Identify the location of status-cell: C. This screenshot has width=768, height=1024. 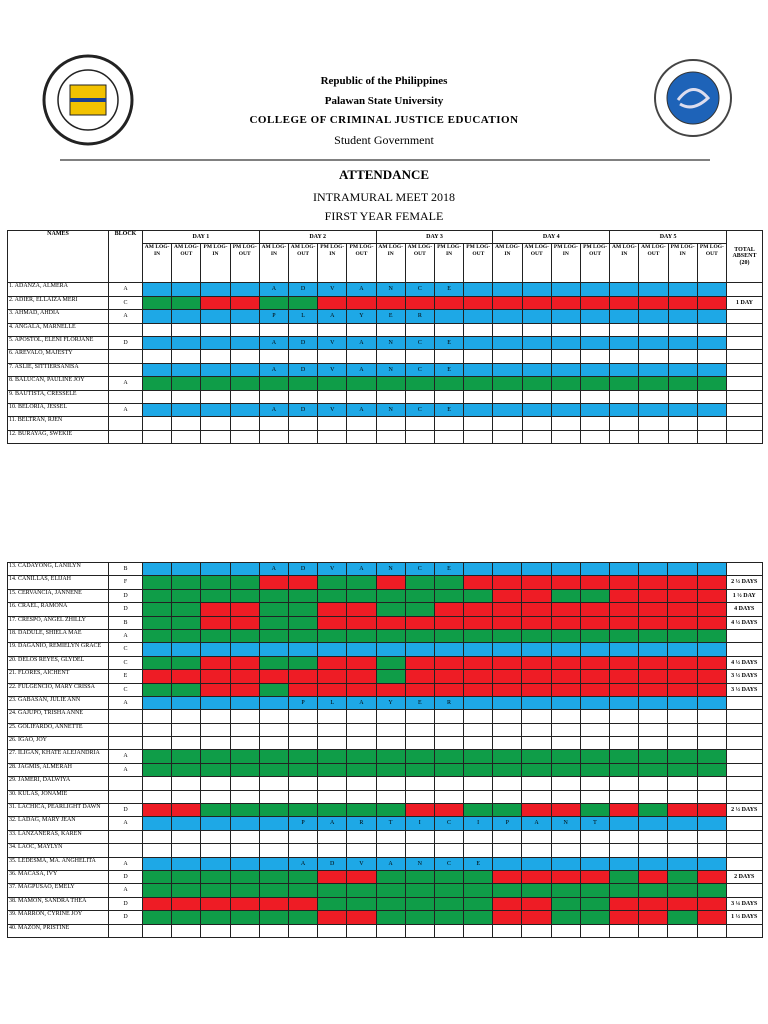
(419, 410).